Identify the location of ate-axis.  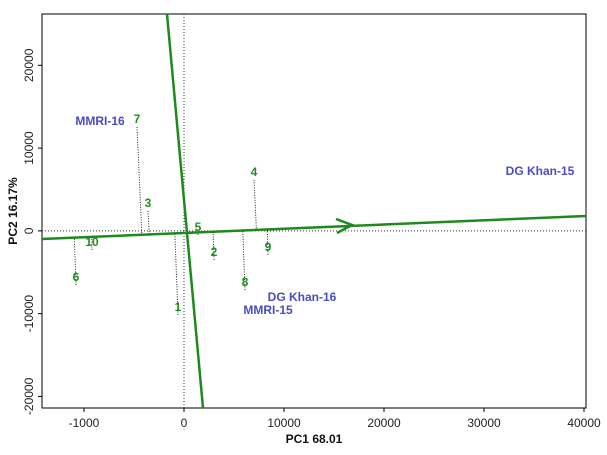
(314, 227).